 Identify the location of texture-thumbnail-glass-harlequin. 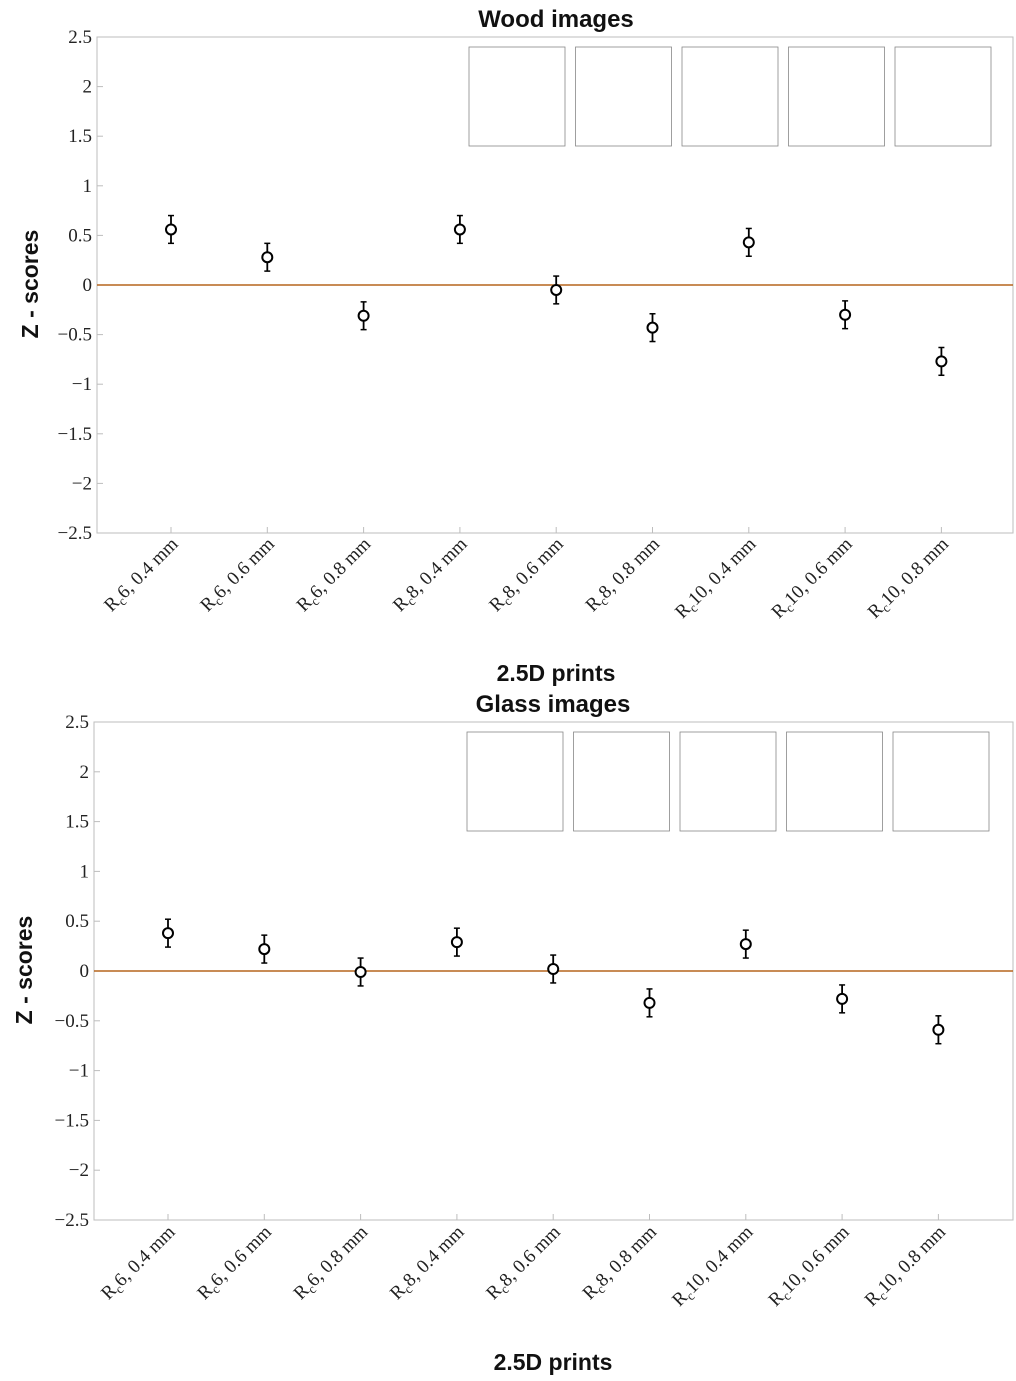
(941, 781).